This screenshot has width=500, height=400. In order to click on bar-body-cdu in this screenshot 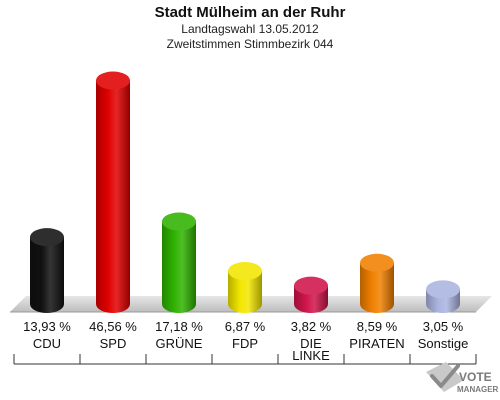, I will do `click(47, 275)`.